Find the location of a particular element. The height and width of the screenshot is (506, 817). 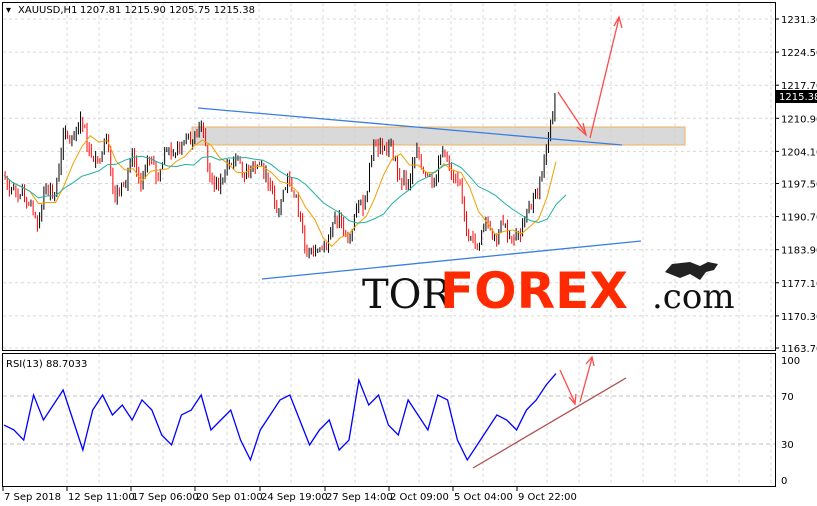

rsi-tick-label: 30 is located at coordinates (787, 445).